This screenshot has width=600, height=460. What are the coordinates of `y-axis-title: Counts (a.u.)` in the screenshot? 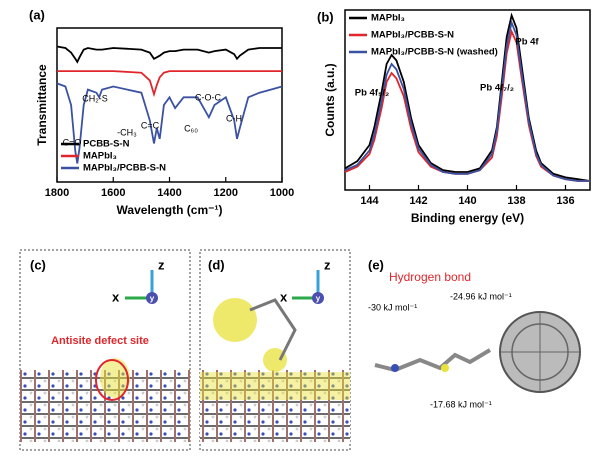 It's located at (330, 99).